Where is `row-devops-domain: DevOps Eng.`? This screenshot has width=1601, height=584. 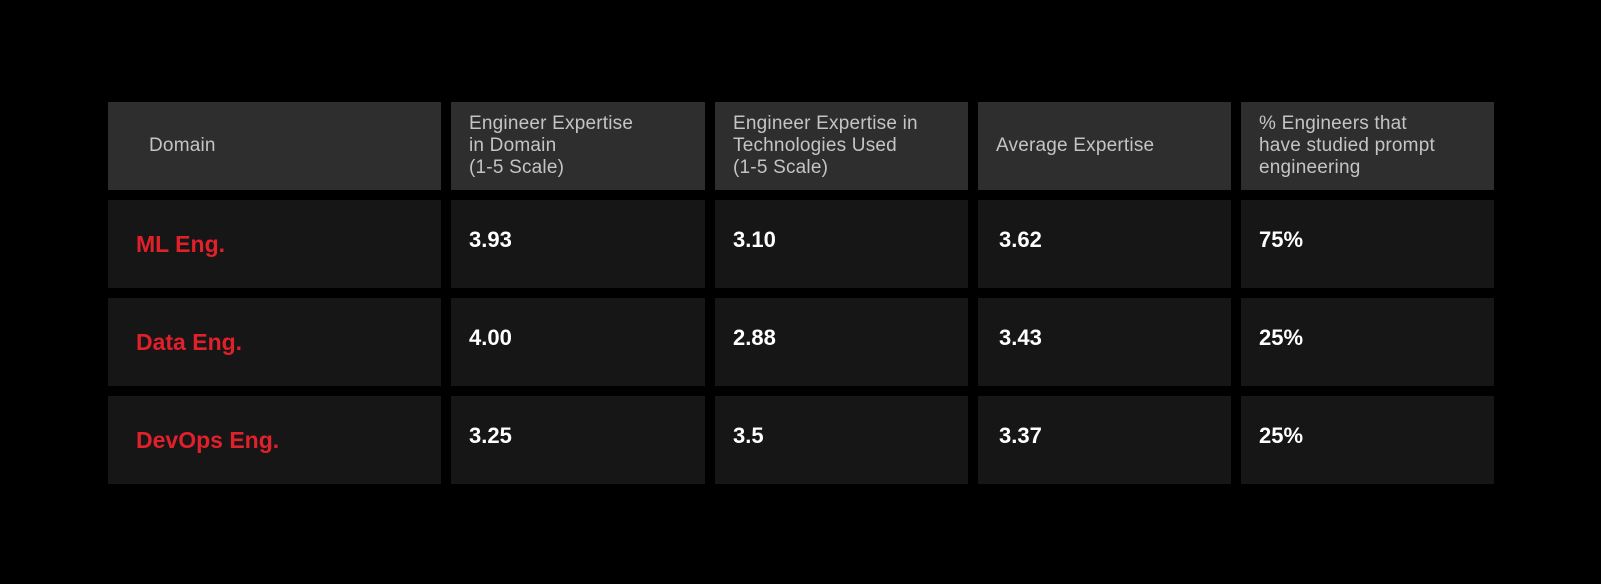 row-devops-domain: DevOps Eng. is located at coordinates (274, 440).